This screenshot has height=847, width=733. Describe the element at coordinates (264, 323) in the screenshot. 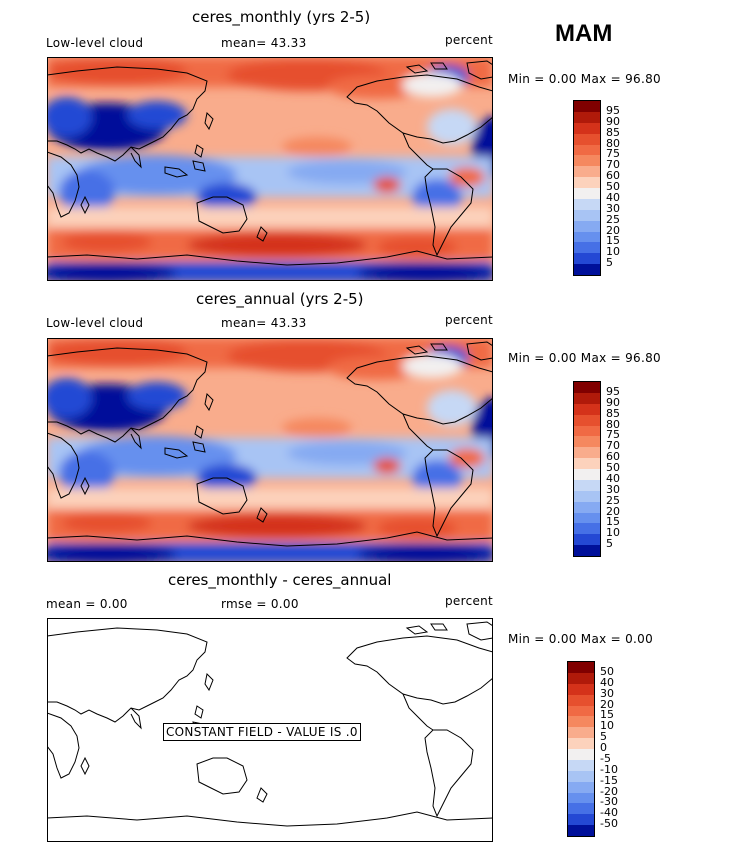

I see `panel2-mean: mean= 43.33` at that location.